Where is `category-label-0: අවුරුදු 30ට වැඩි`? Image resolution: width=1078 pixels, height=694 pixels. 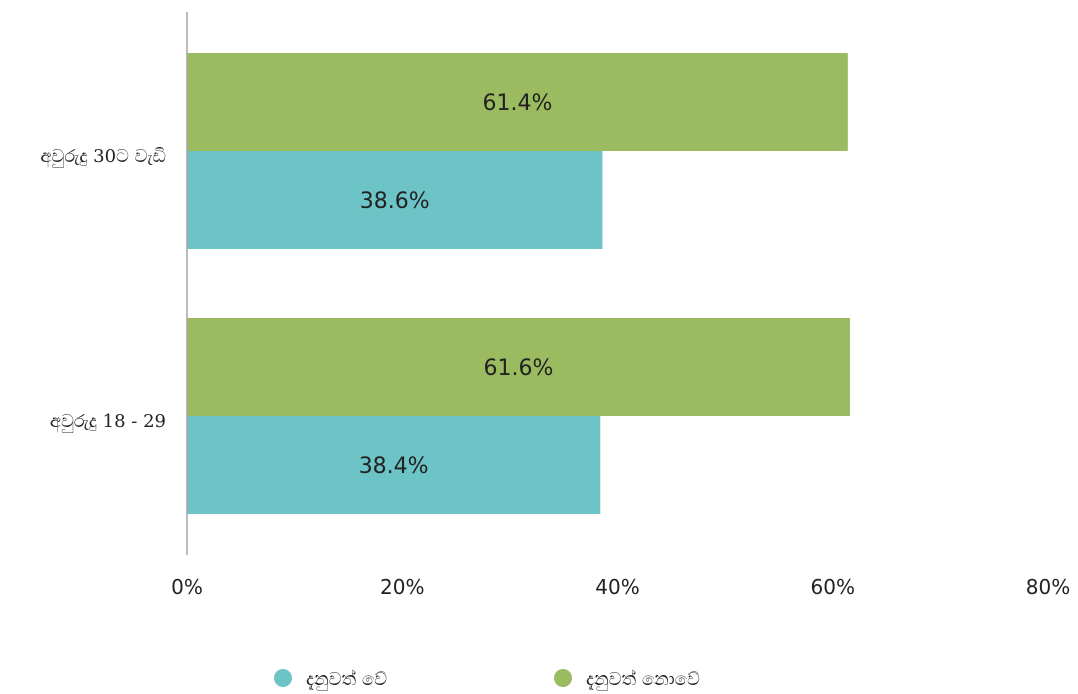 category-label-0: අවුරුදු 30ට වැඩි is located at coordinates (103, 157).